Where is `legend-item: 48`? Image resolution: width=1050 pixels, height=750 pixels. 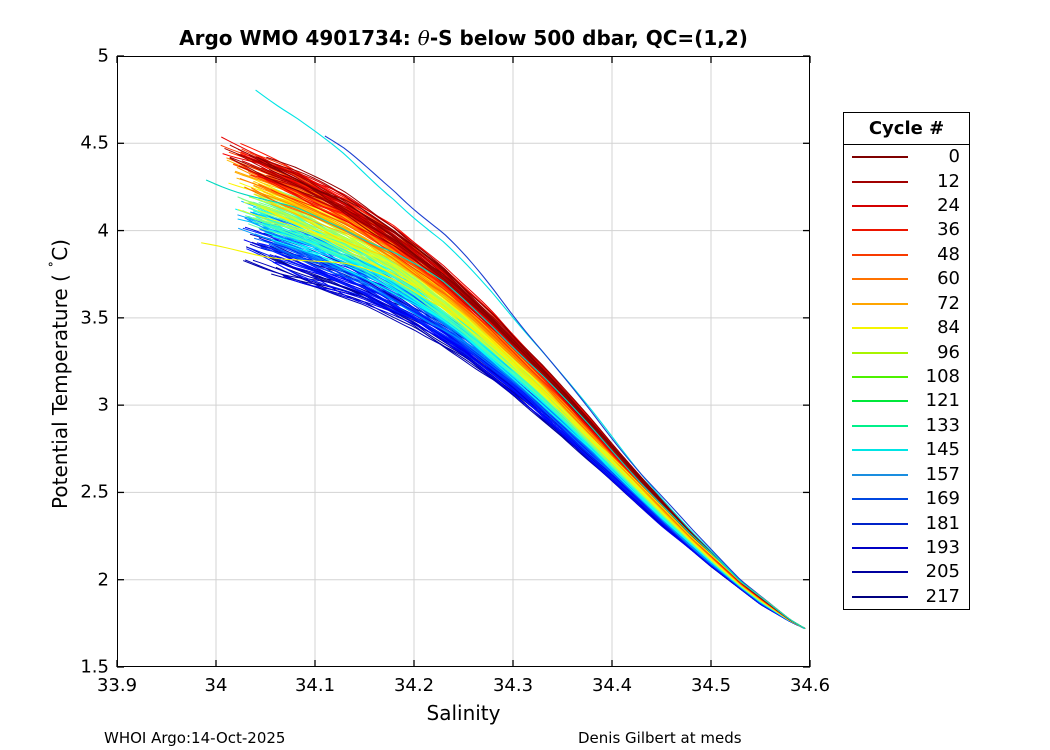
legend-item: 48 is located at coordinates (906, 255).